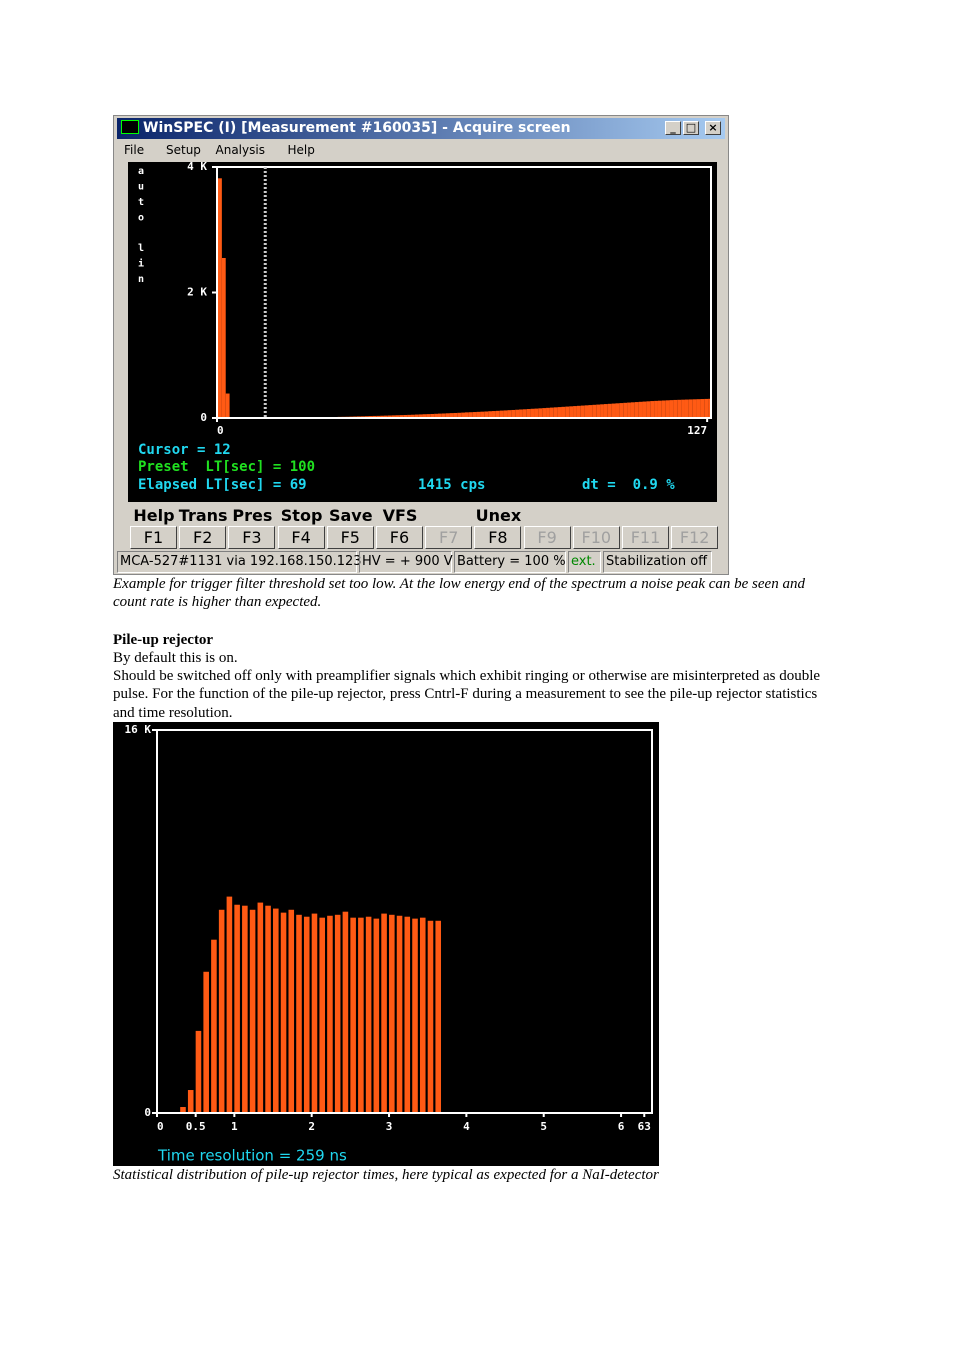 Image resolution: width=954 pixels, height=1351 pixels. I want to click on x-tick-label: 1, so click(234, 1126).